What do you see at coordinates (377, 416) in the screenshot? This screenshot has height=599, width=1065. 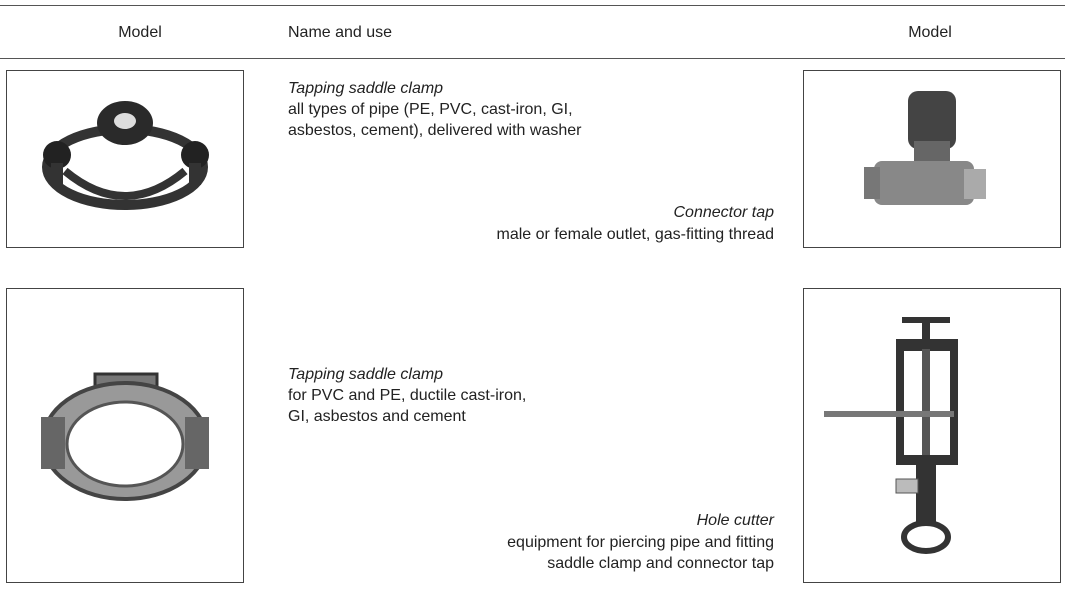 I see `item-use: GI, asbestos and cement` at bounding box center [377, 416].